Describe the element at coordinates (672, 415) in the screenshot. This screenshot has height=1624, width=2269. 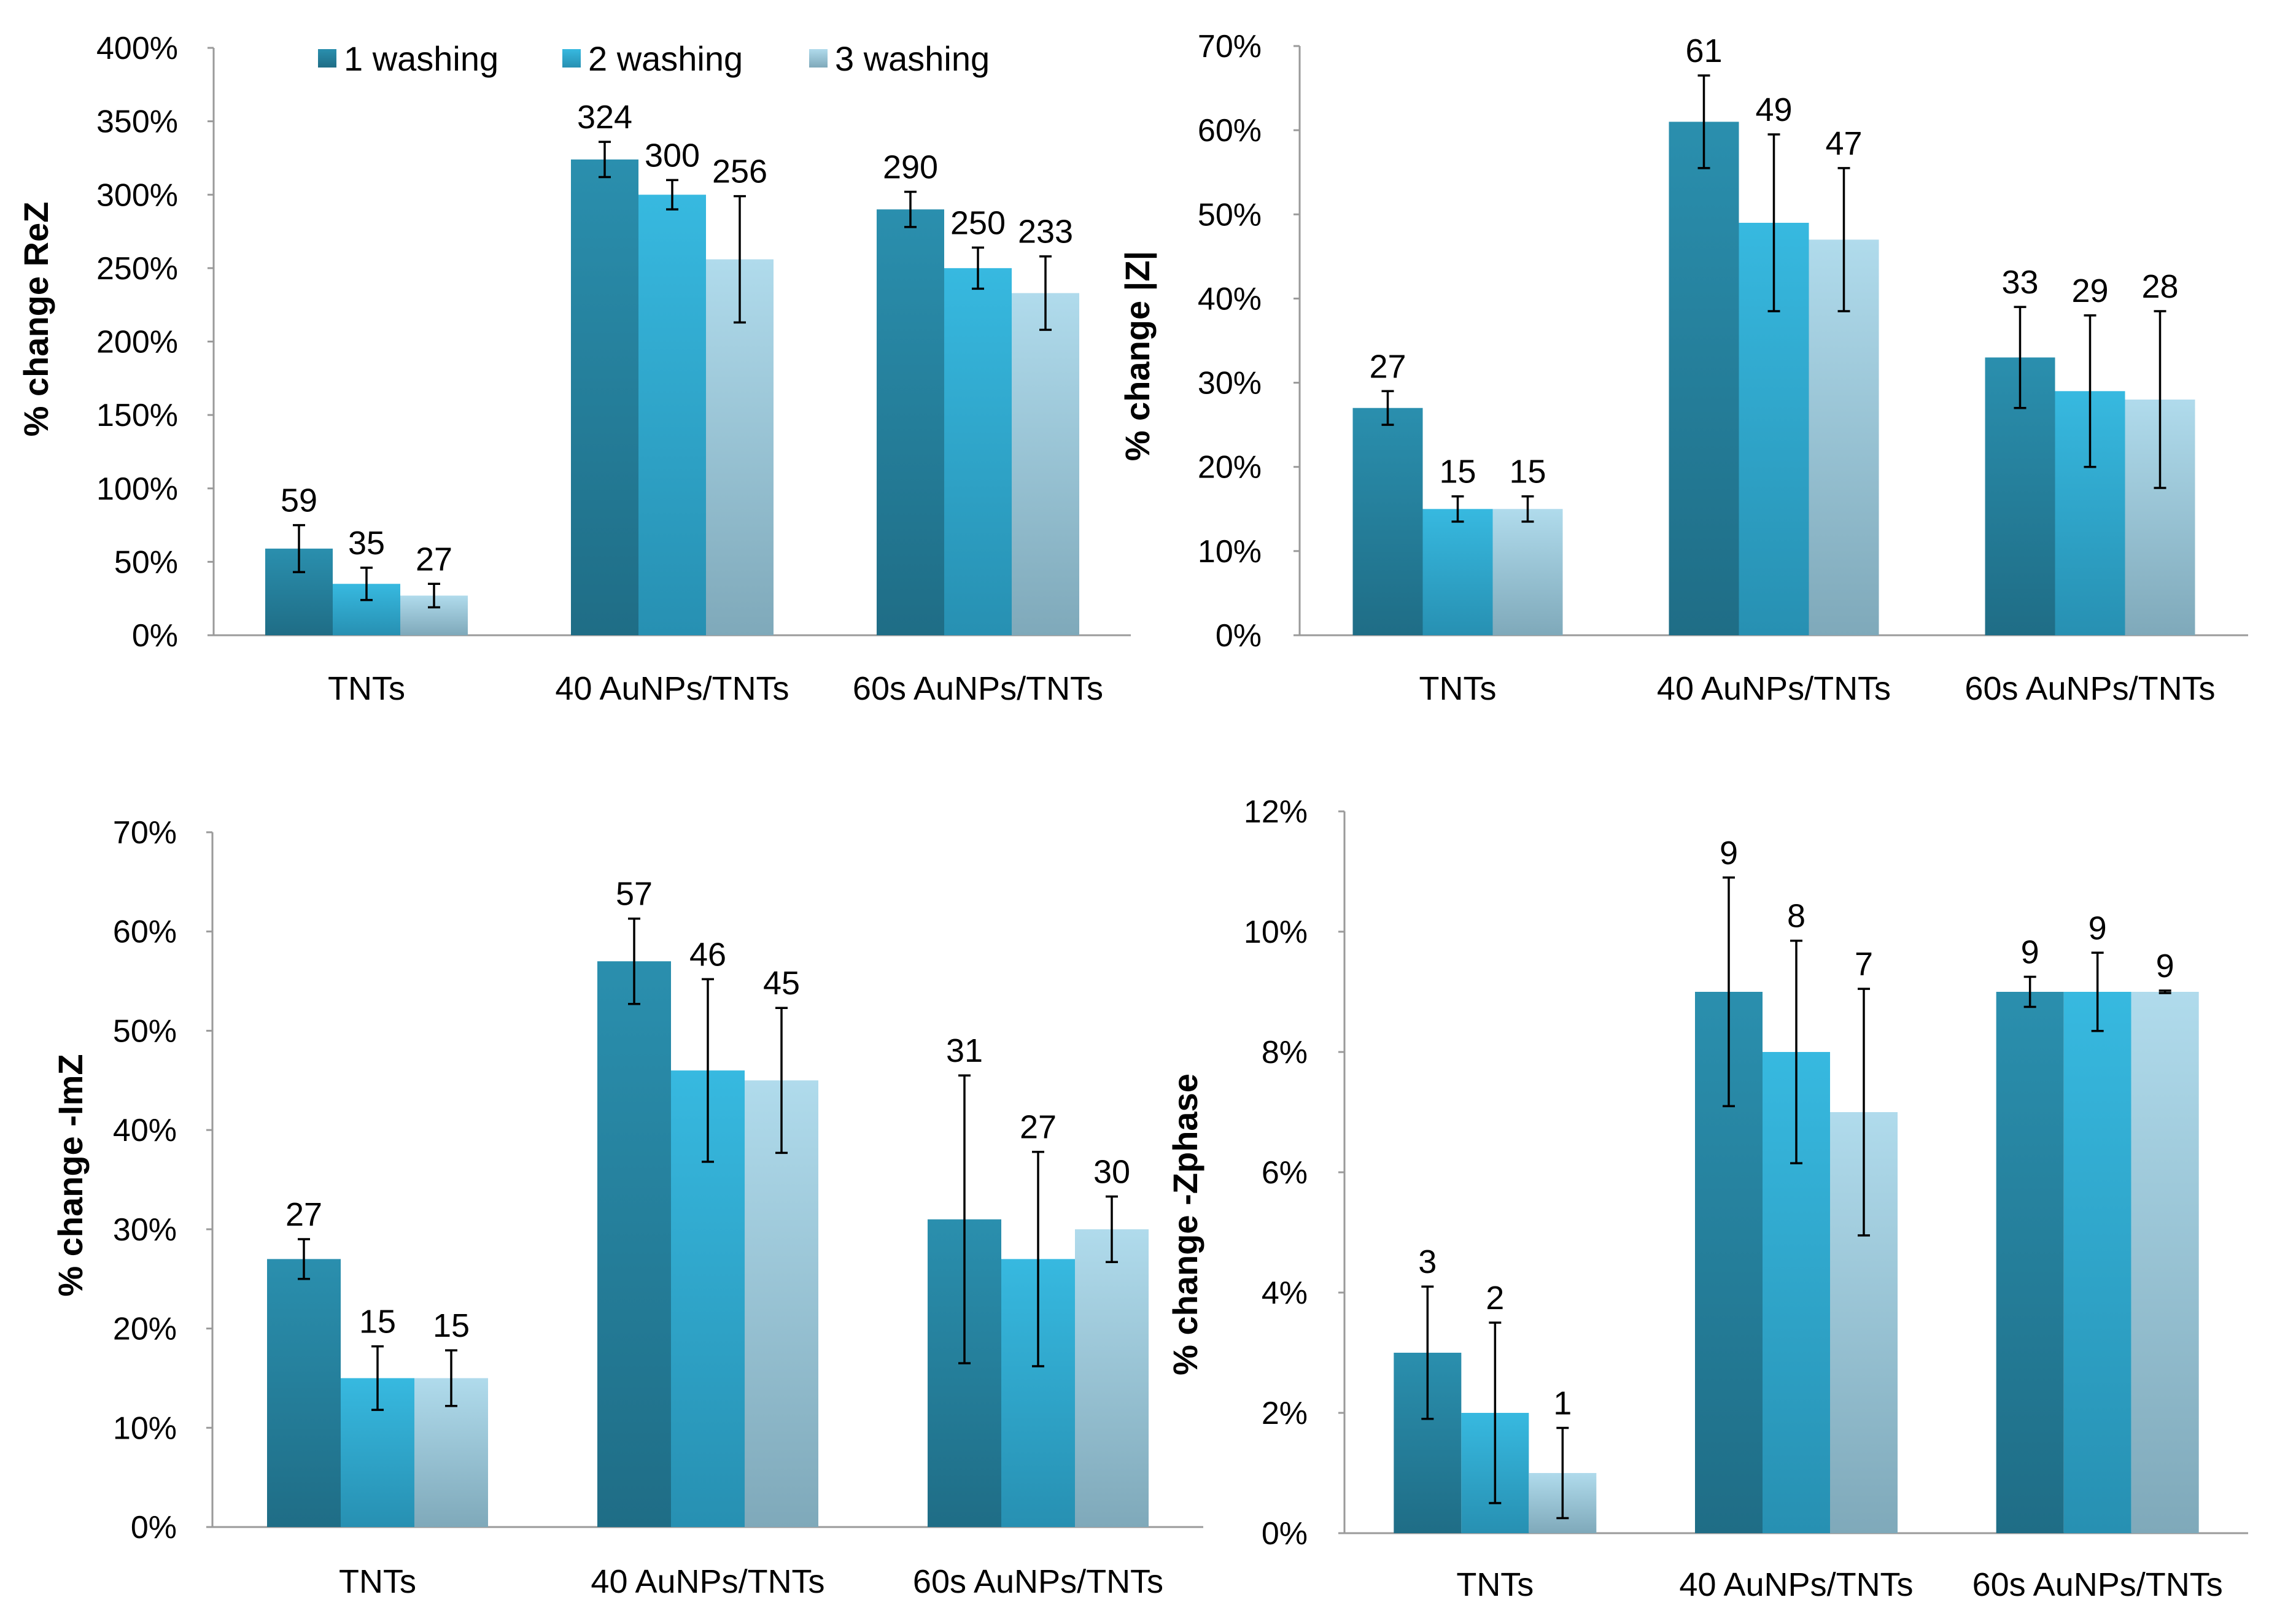
I see `bar-2-washing-40-aunps-tnts` at that location.